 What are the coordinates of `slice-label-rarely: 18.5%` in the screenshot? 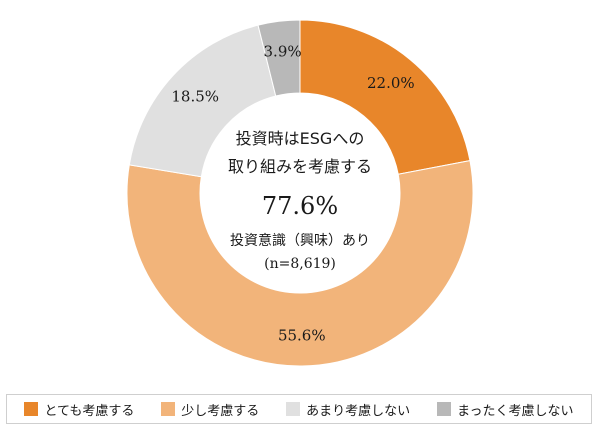 It's located at (195, 96).